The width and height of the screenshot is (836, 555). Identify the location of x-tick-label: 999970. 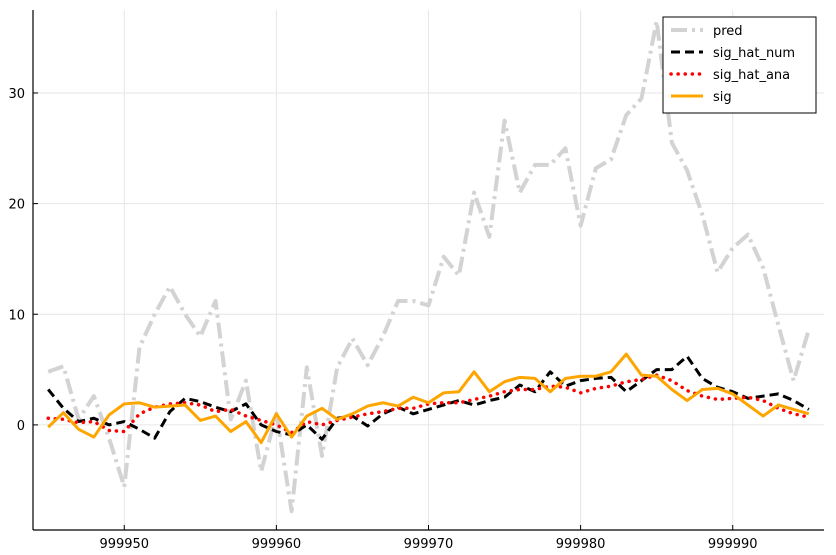
(429, 544).